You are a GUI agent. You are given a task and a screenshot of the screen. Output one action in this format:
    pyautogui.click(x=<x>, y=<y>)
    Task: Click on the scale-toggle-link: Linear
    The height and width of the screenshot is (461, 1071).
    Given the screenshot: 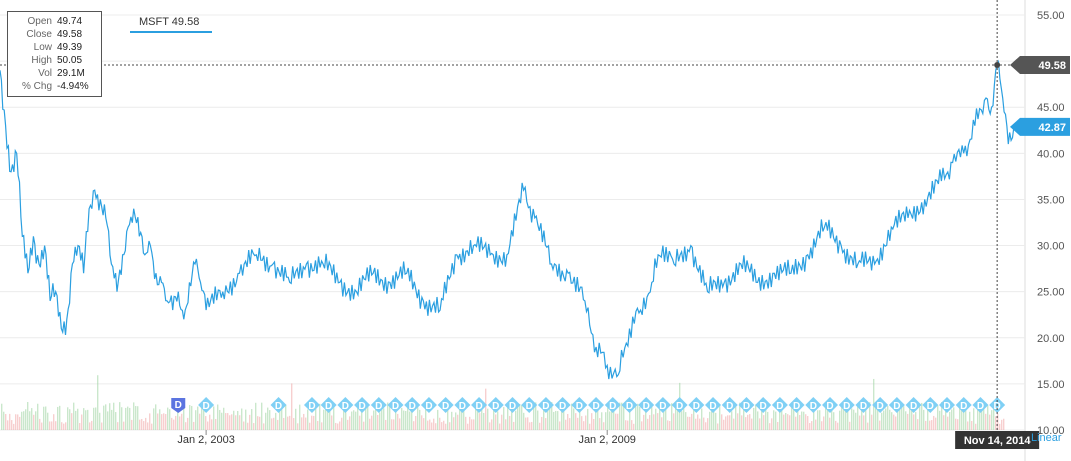 What is the action you would take?
    pyautogui.click(x=1046, y=438)
    